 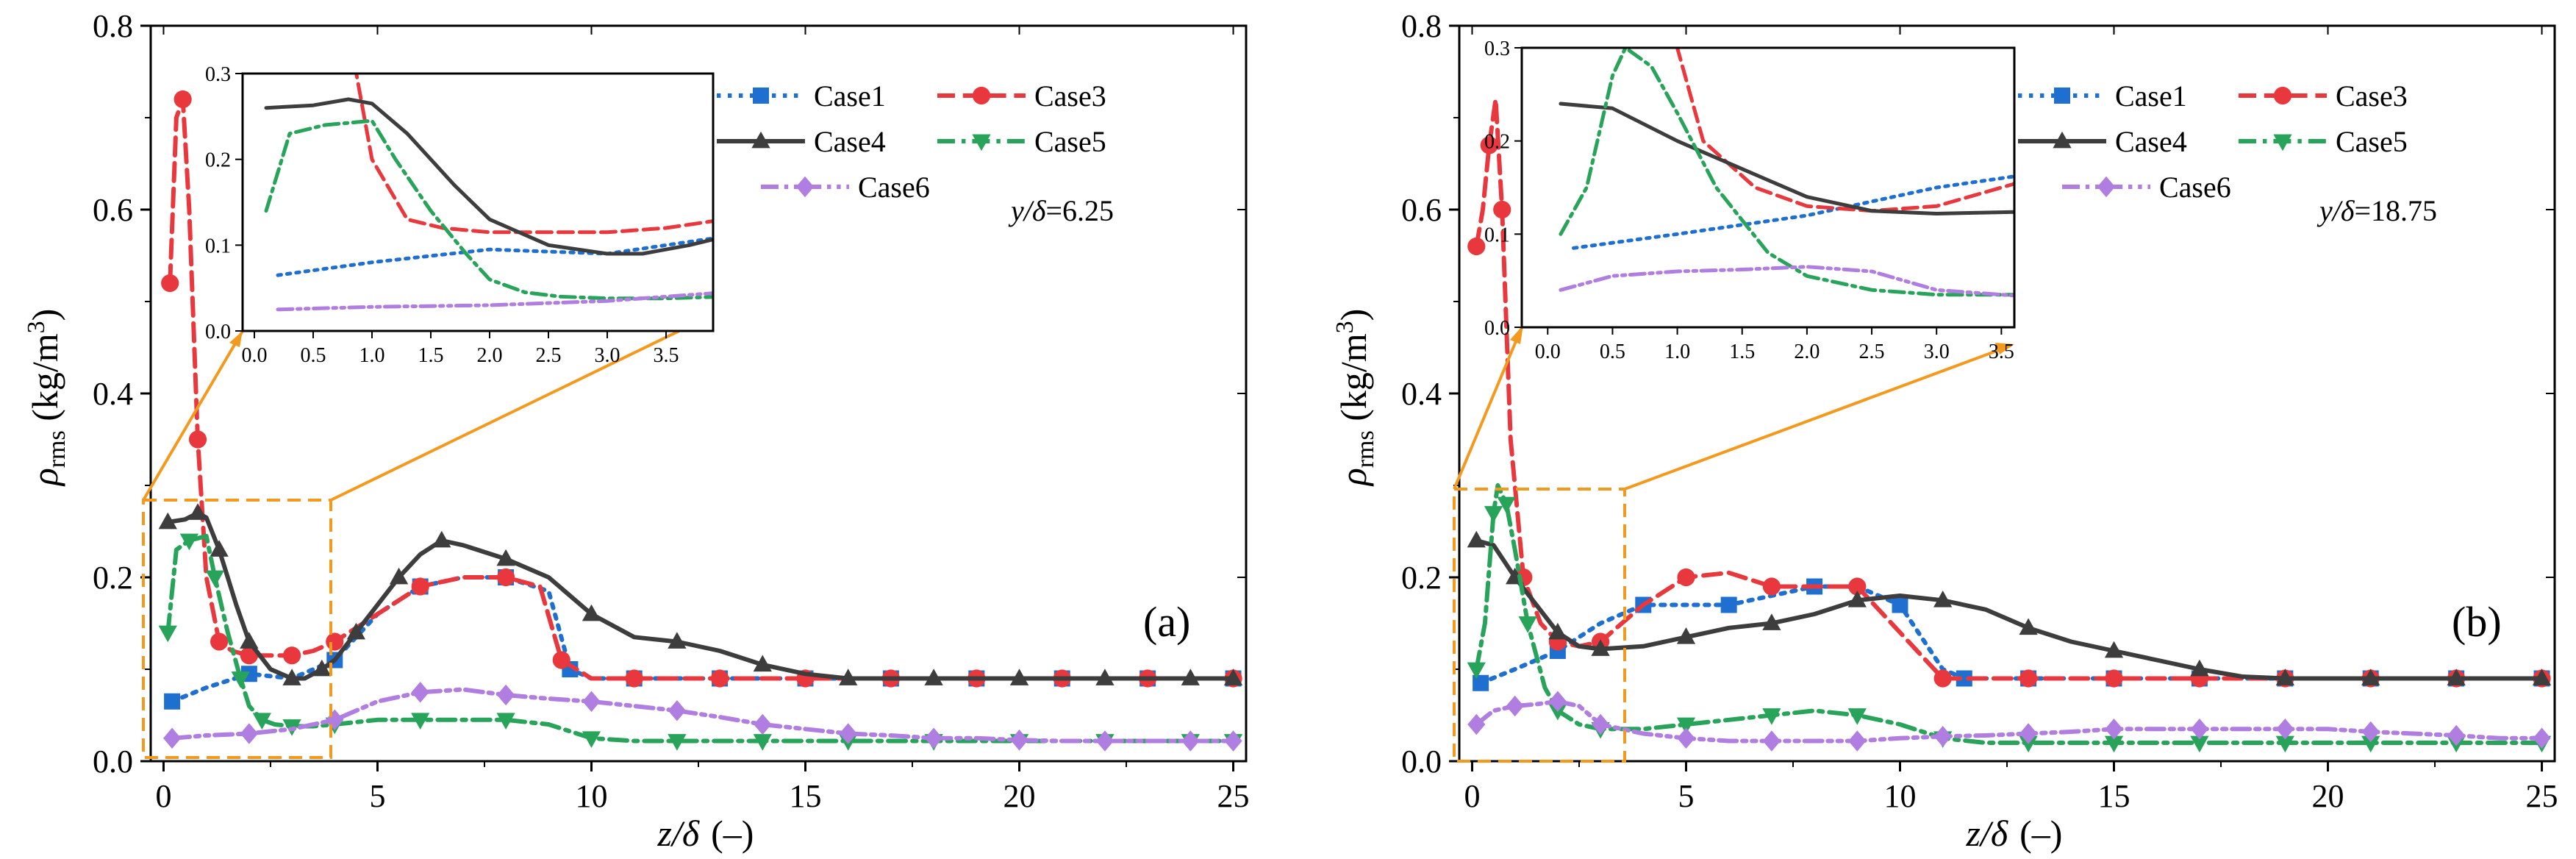 I want to click on inset-line-case5-a, so click(x=488, y=209).